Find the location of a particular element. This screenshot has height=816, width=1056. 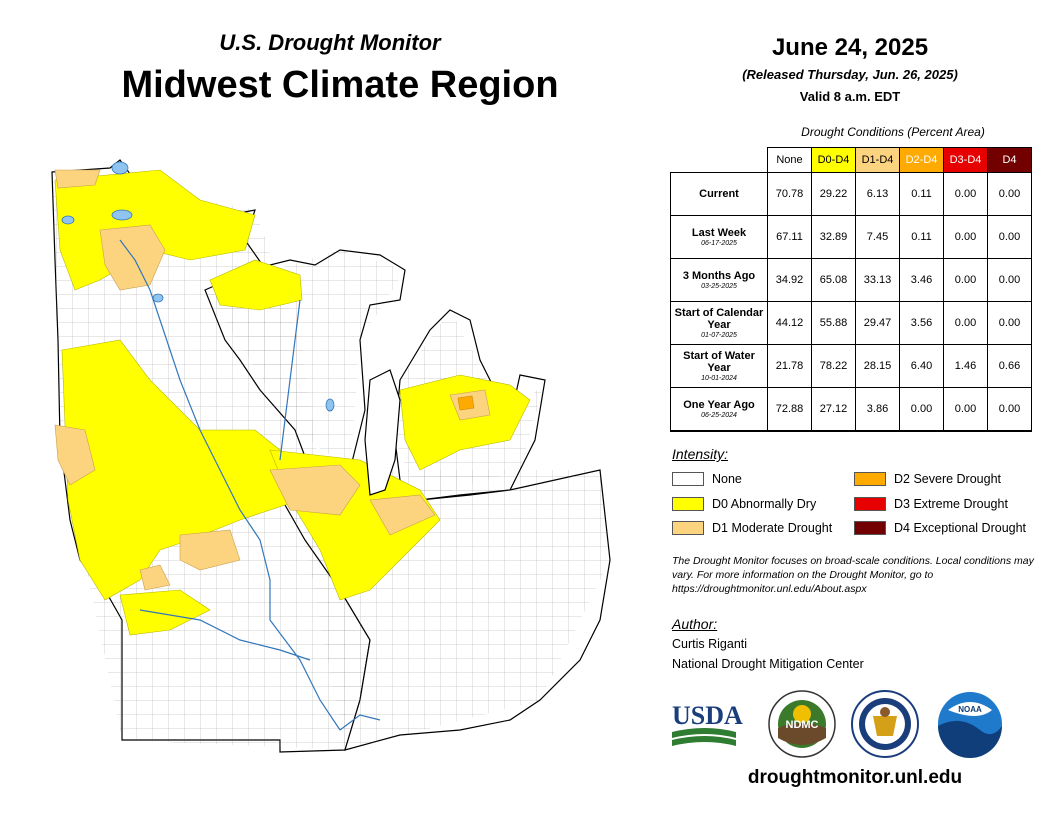

table-cell: 3.86 is located at coordinates (877, 409).